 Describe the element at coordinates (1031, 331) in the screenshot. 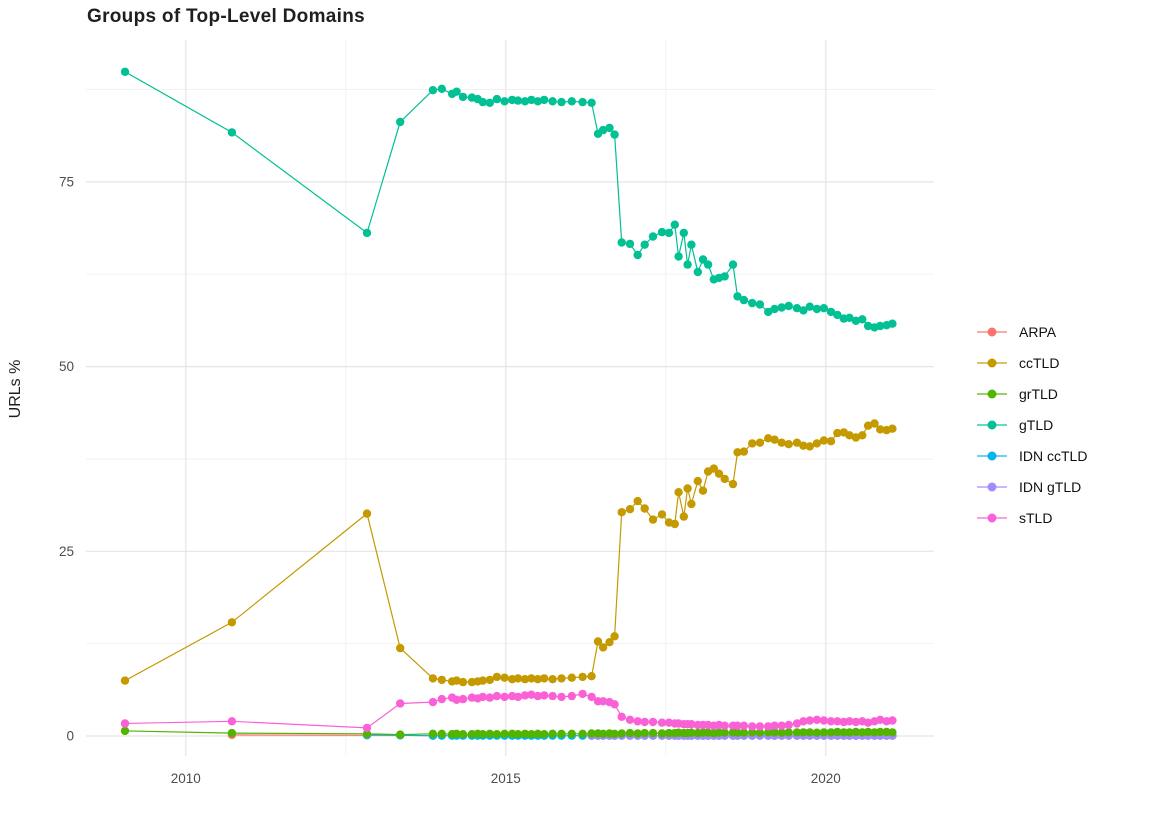

I see `legend-item-arpa: ARPA` at that location.